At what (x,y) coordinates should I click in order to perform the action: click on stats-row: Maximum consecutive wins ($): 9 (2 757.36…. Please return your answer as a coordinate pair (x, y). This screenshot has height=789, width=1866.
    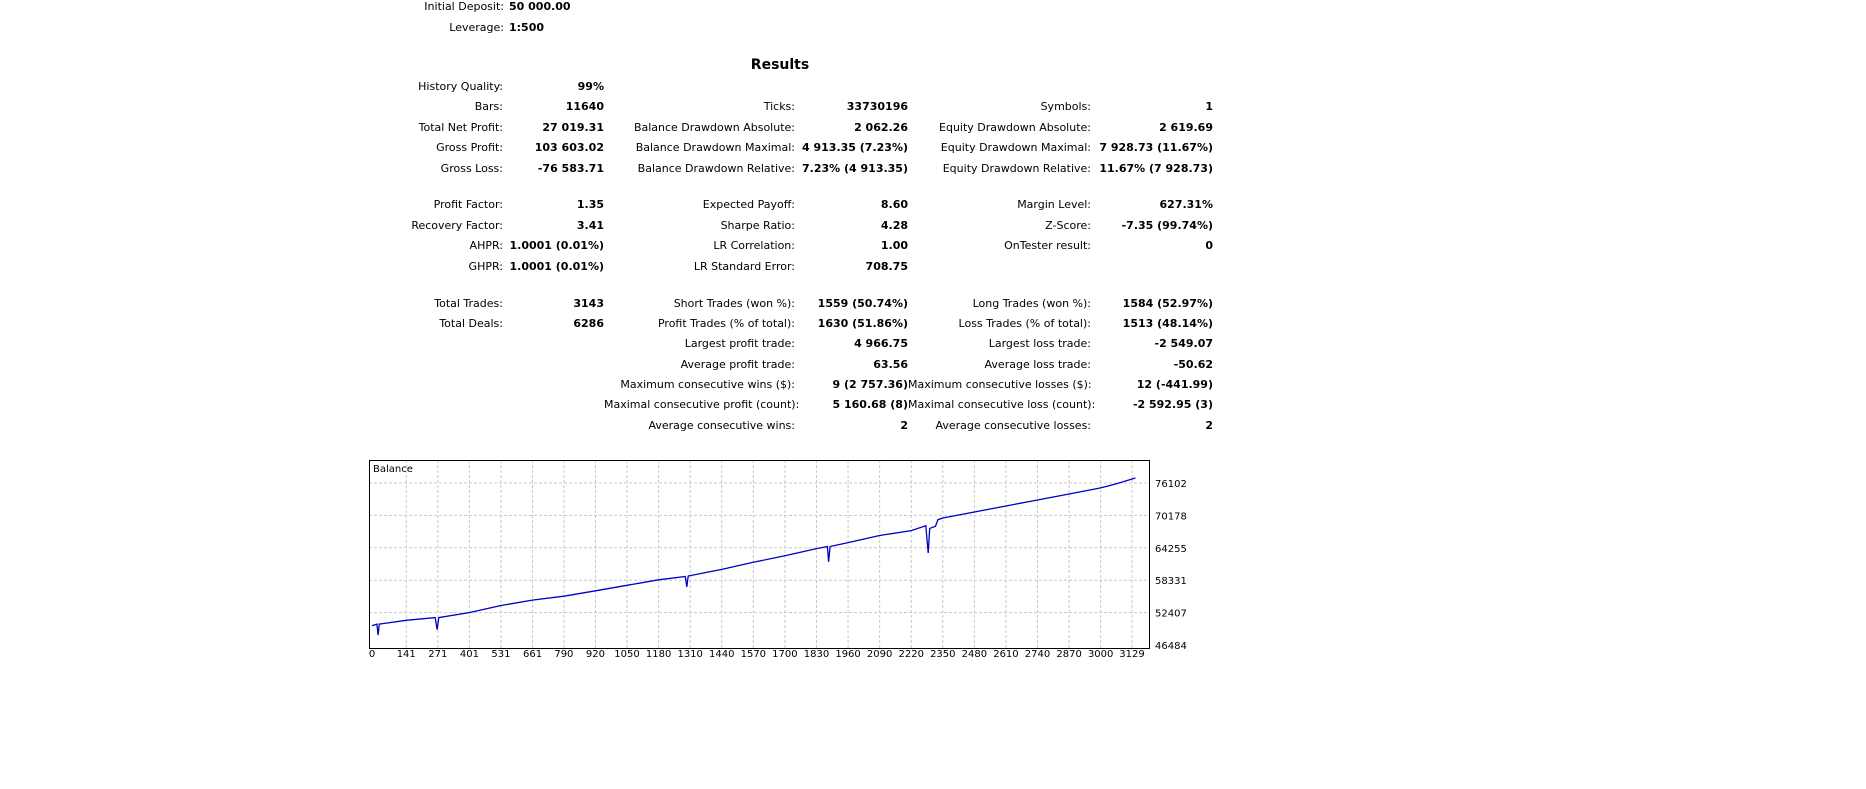
    Looking at the image, I should click on (796, 387).